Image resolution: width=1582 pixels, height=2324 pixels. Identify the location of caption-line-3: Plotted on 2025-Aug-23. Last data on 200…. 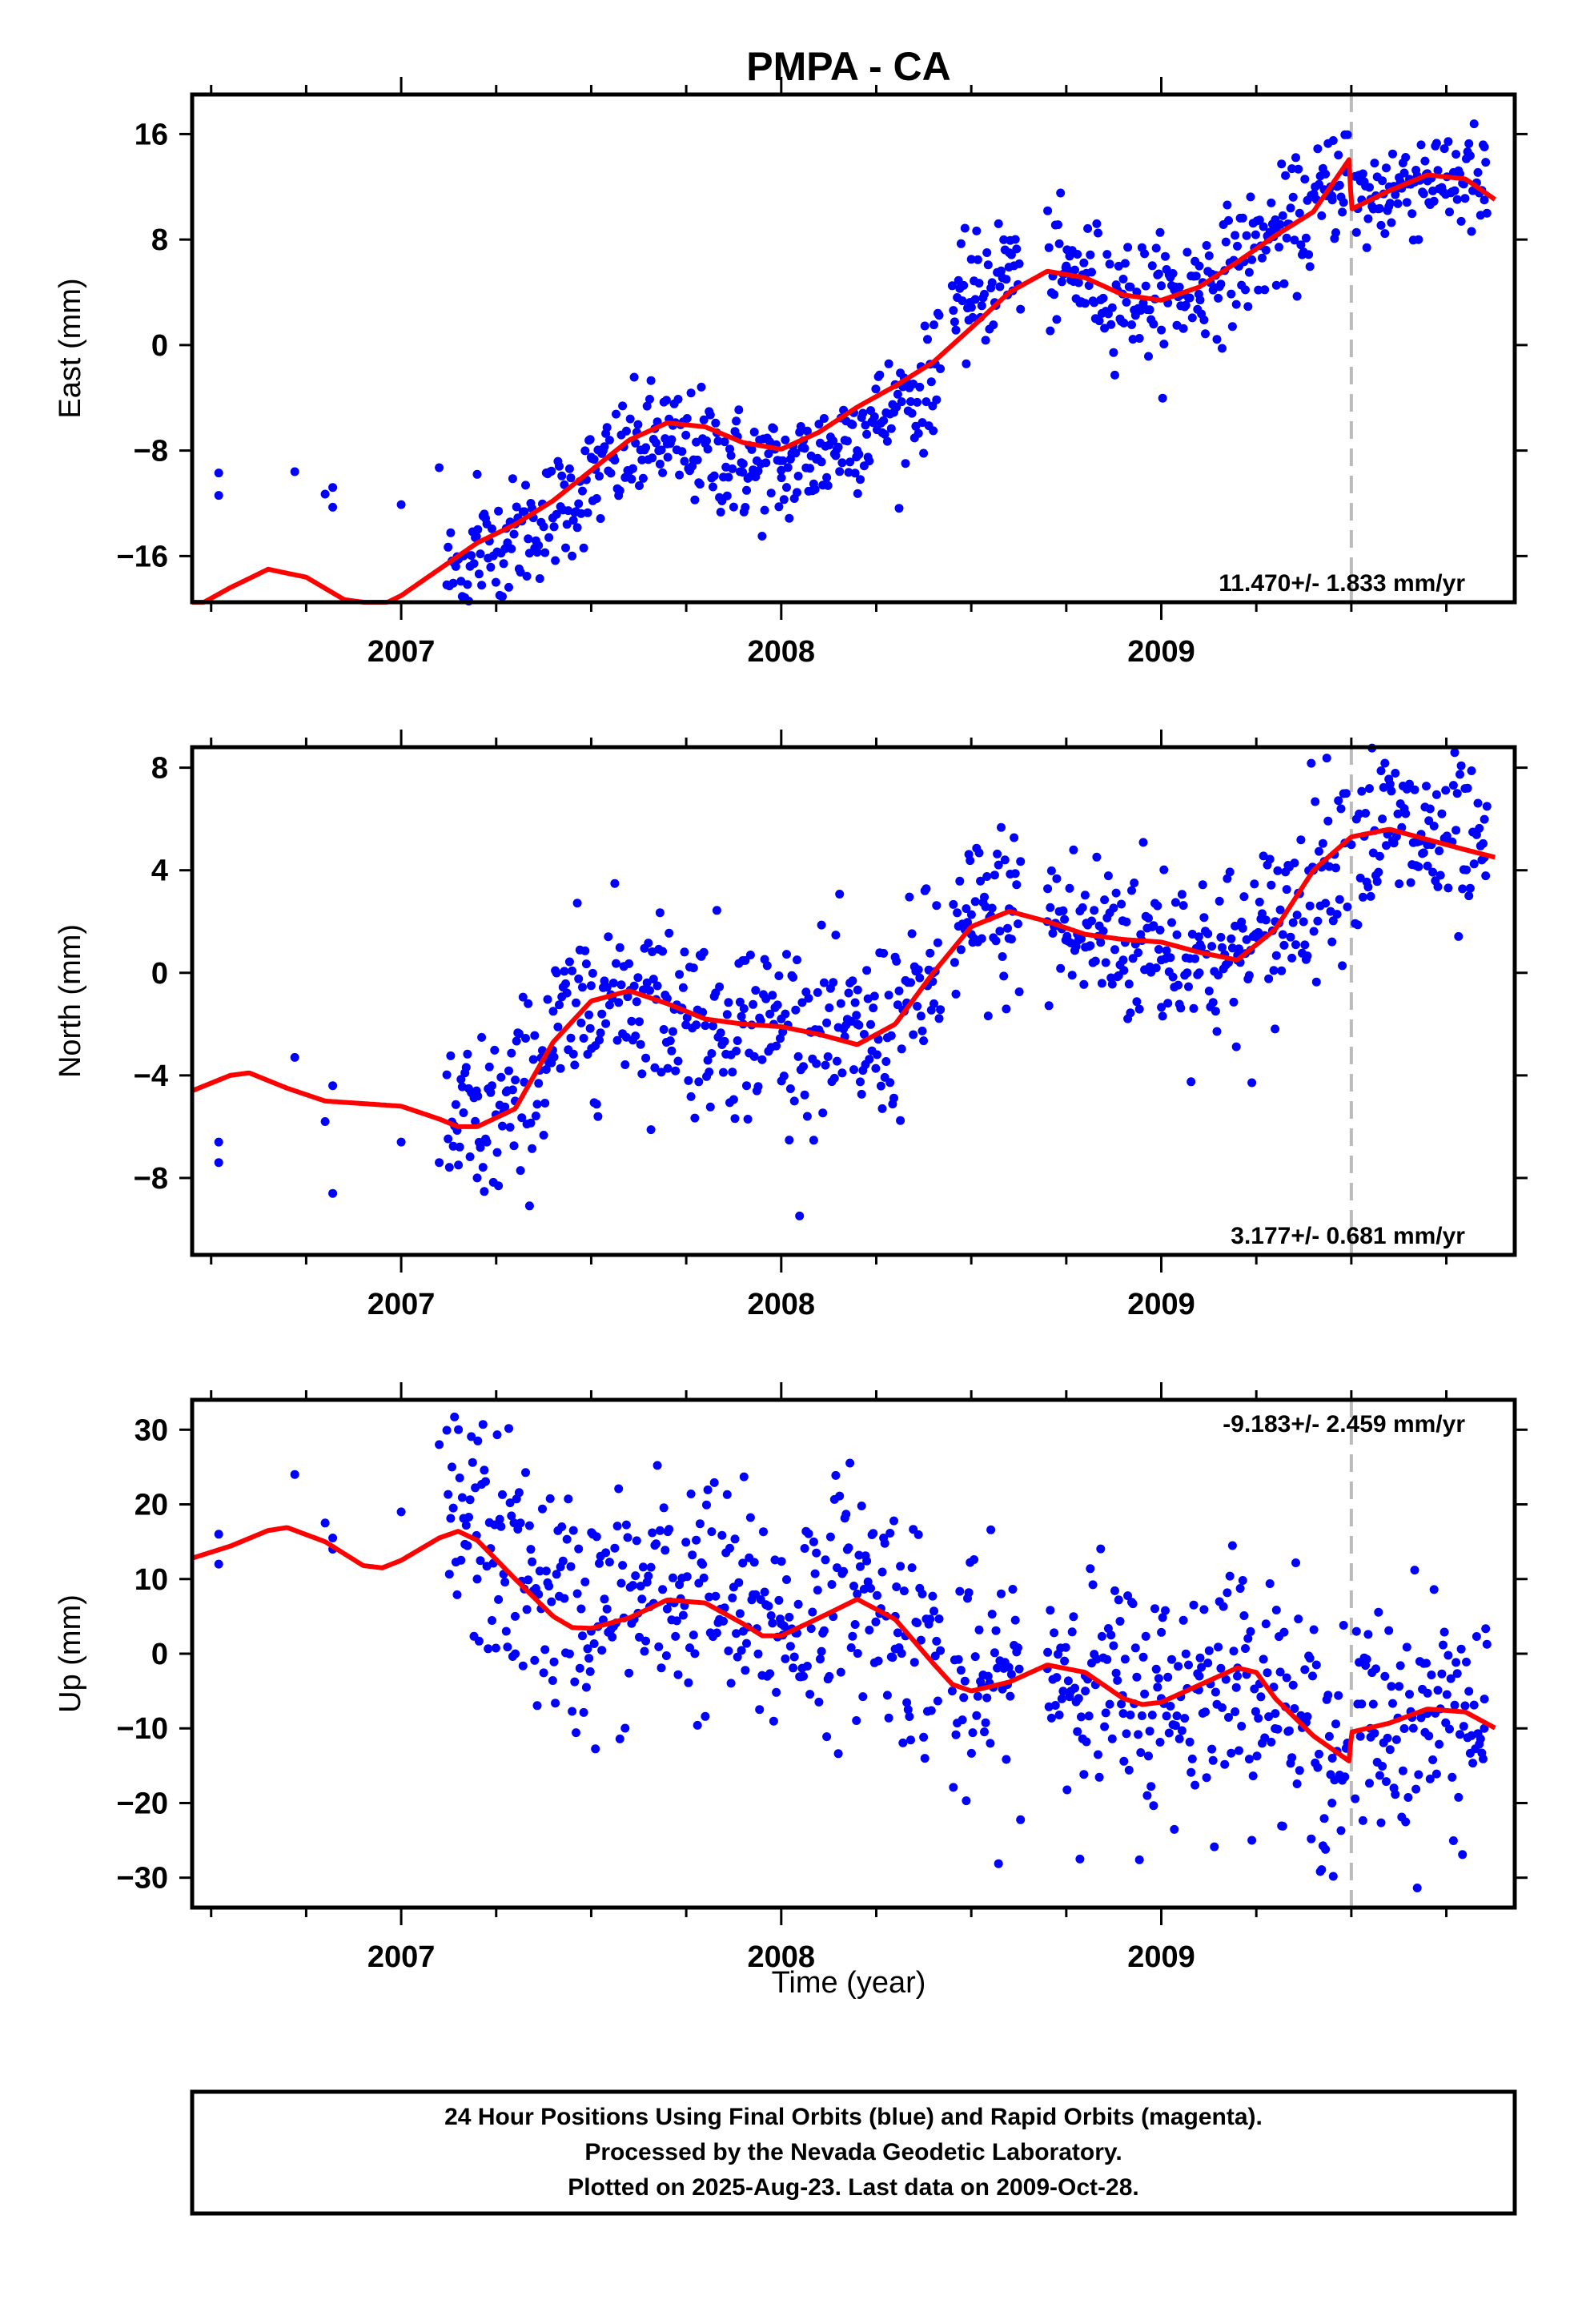
(853, 2187).